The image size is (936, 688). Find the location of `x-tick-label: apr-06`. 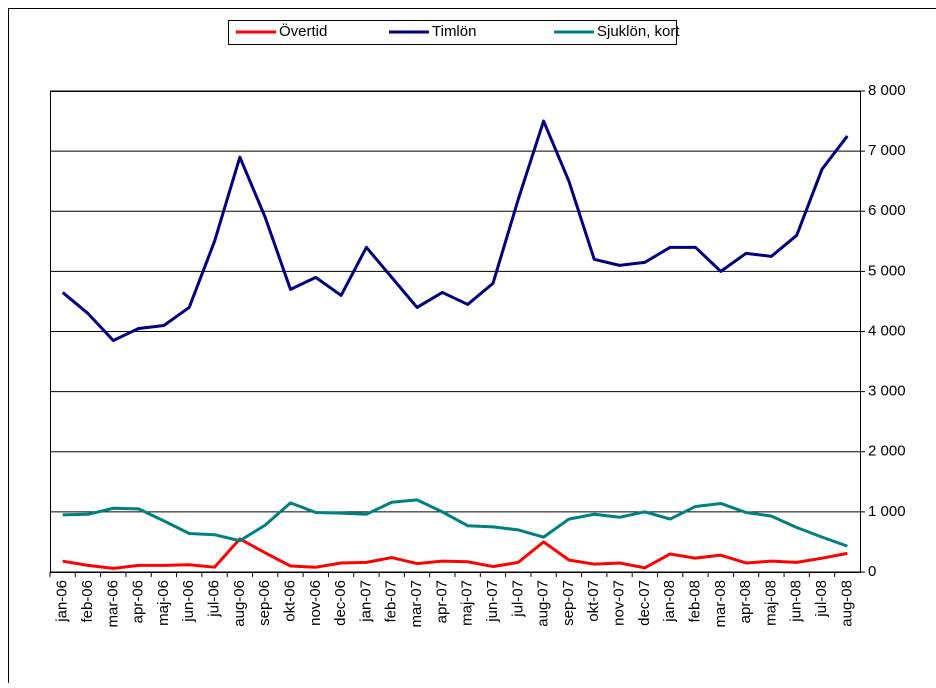

x-tick-label: apr-06 is located at coordinates (138, 601).